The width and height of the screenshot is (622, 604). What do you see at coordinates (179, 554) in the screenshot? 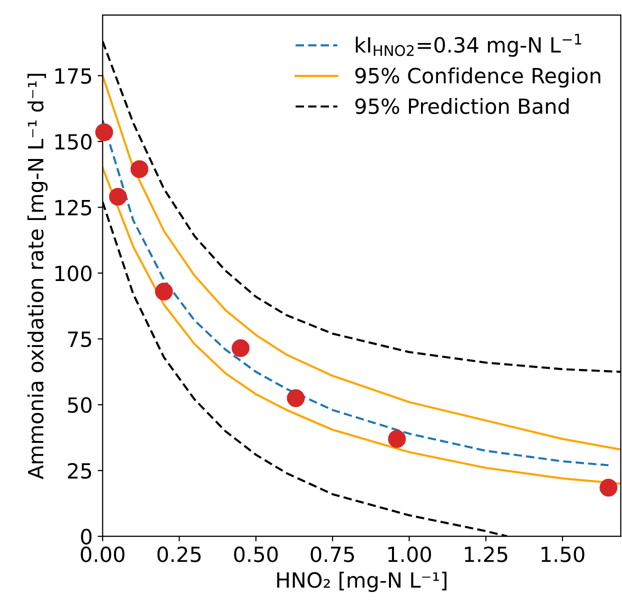
I see `x-tick-label: 0.25` at bounding box center [179, 554].